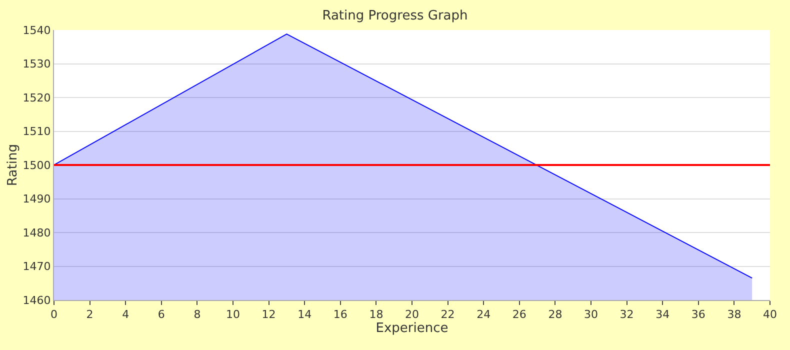 The width and height of the screenshot is (790, 350). Describe the element at coordinates (126, 315) in the screenshot. I see `x-tick-label: 4` at that location.